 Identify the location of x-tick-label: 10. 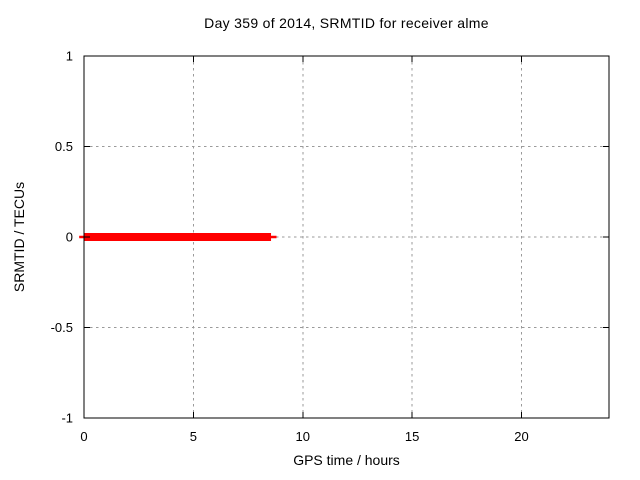
(303, 436).